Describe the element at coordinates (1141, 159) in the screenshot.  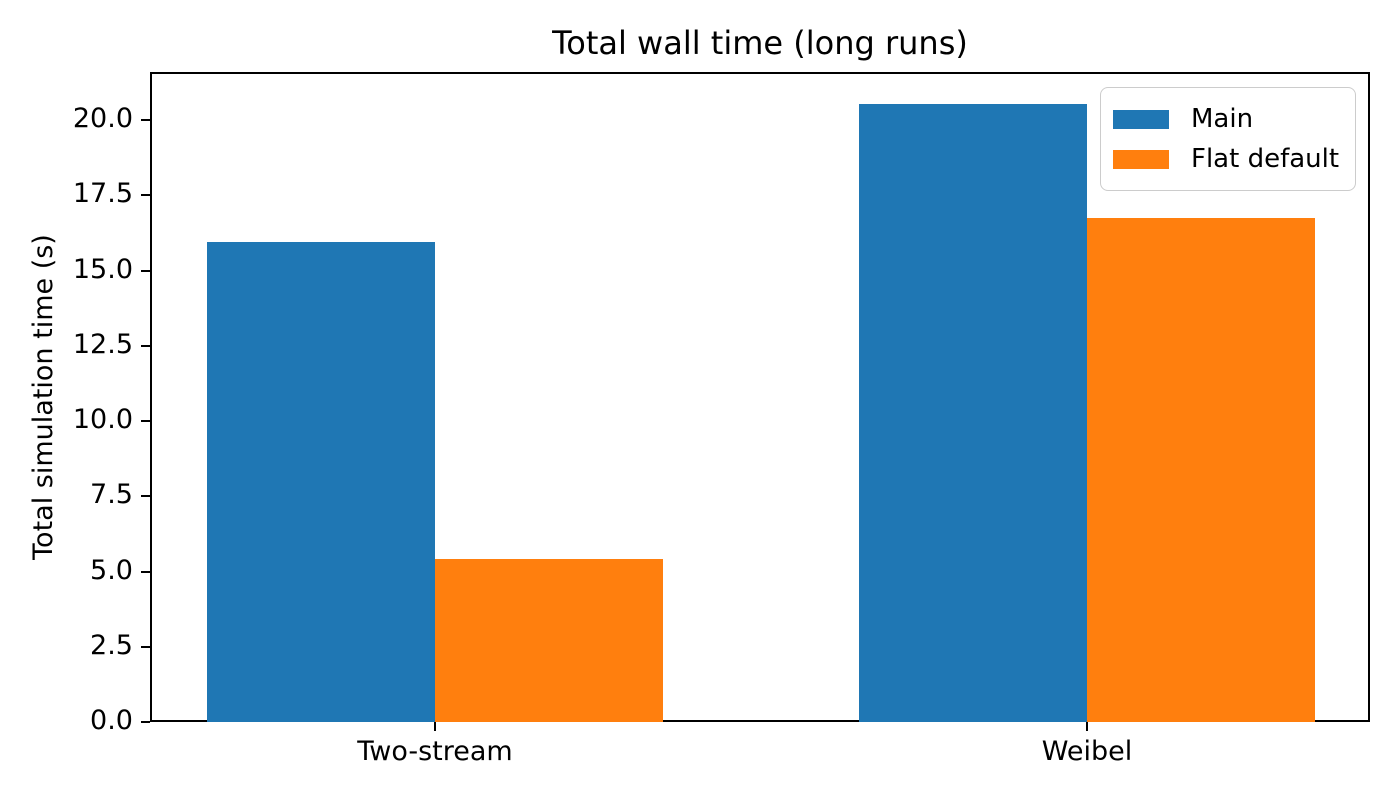
I see `legend-swatch-flat-default` at that location.